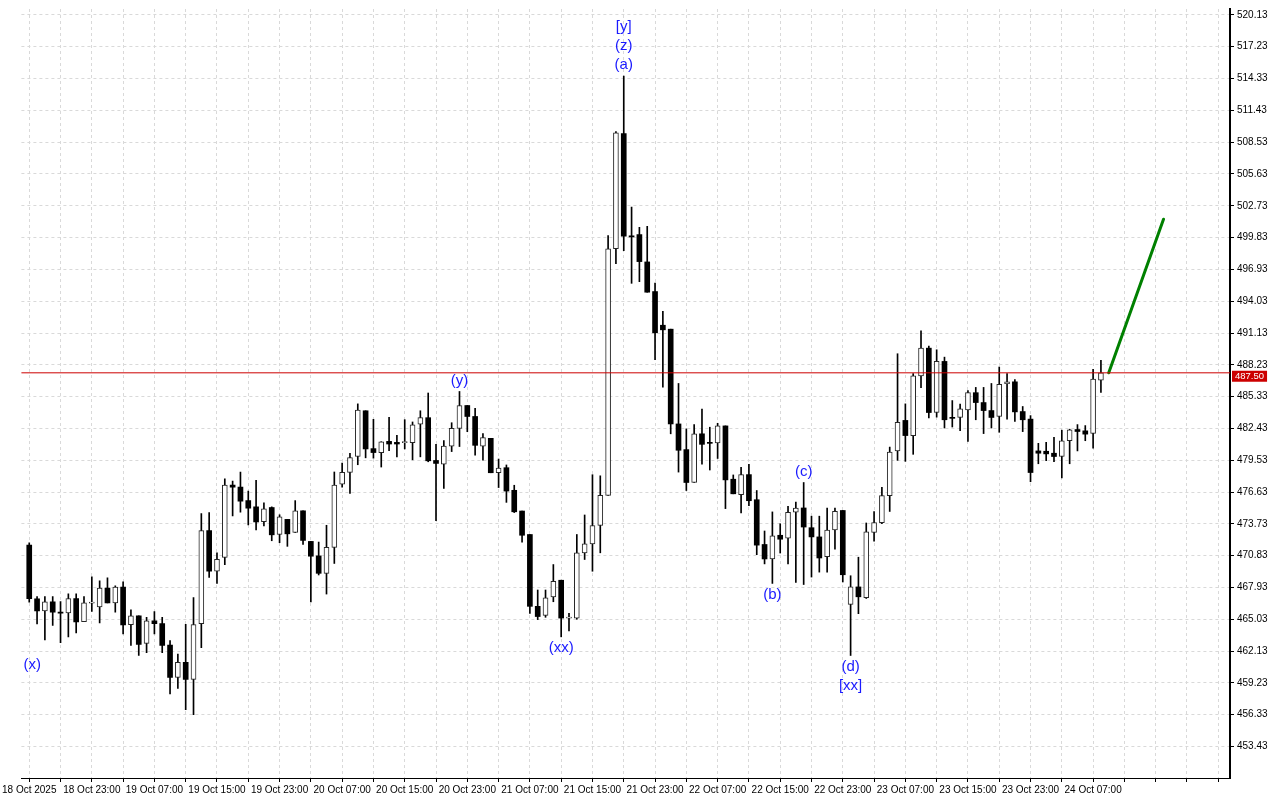  I want to click on y-tick-label: 473.73, so click(1253, 523).